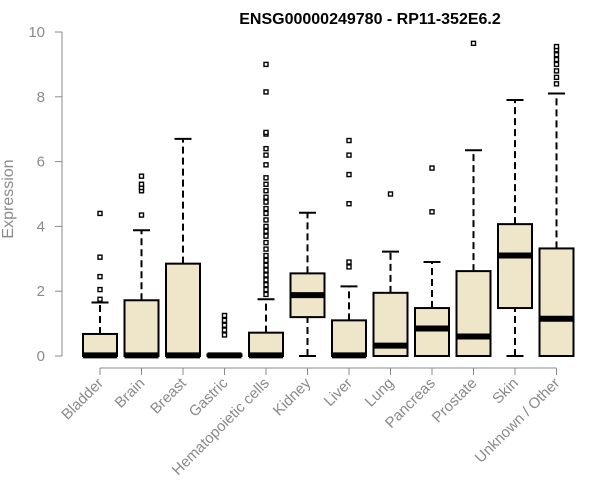  Describe the element at coordinates (505, 391) in the screenshot. I see `x-tick-label: Skin` at that location.